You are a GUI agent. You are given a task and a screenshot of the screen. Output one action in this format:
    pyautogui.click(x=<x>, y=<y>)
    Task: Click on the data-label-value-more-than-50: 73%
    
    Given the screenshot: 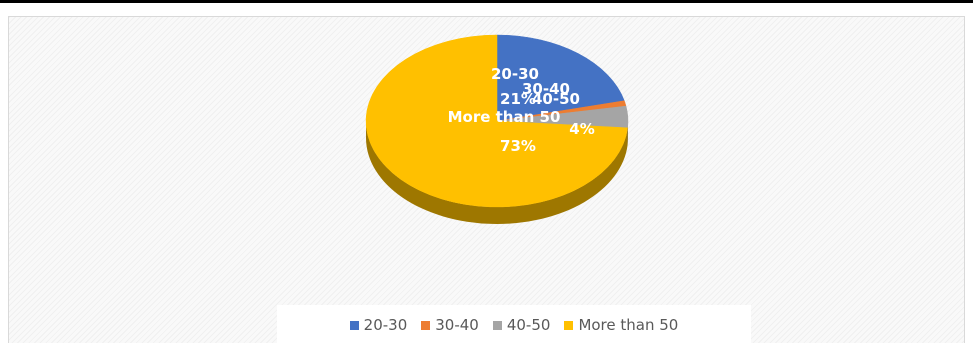 What is the action you would take?
    pyautogui.click(x=518, y=146)
    